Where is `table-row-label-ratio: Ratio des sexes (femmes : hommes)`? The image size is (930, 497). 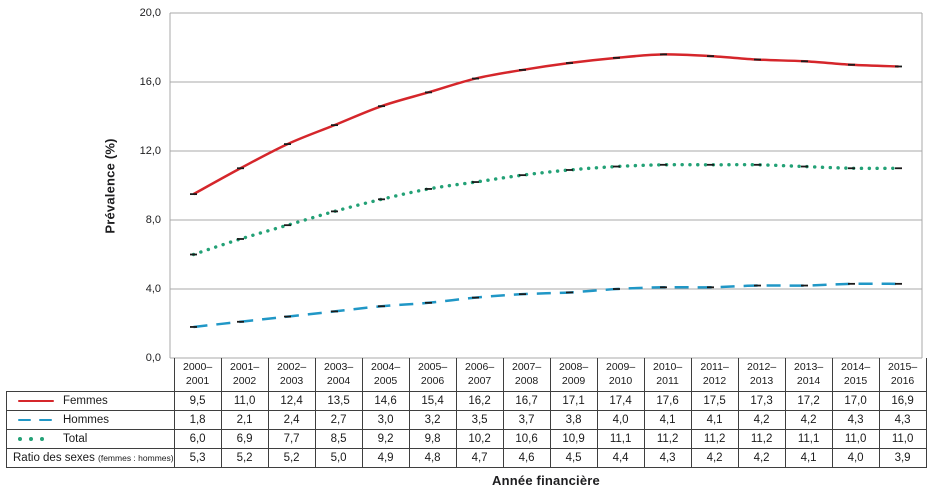
table-row-label-ratio: Ratio des sexes (femmes : hommes) is located at coordinates (90, 458).